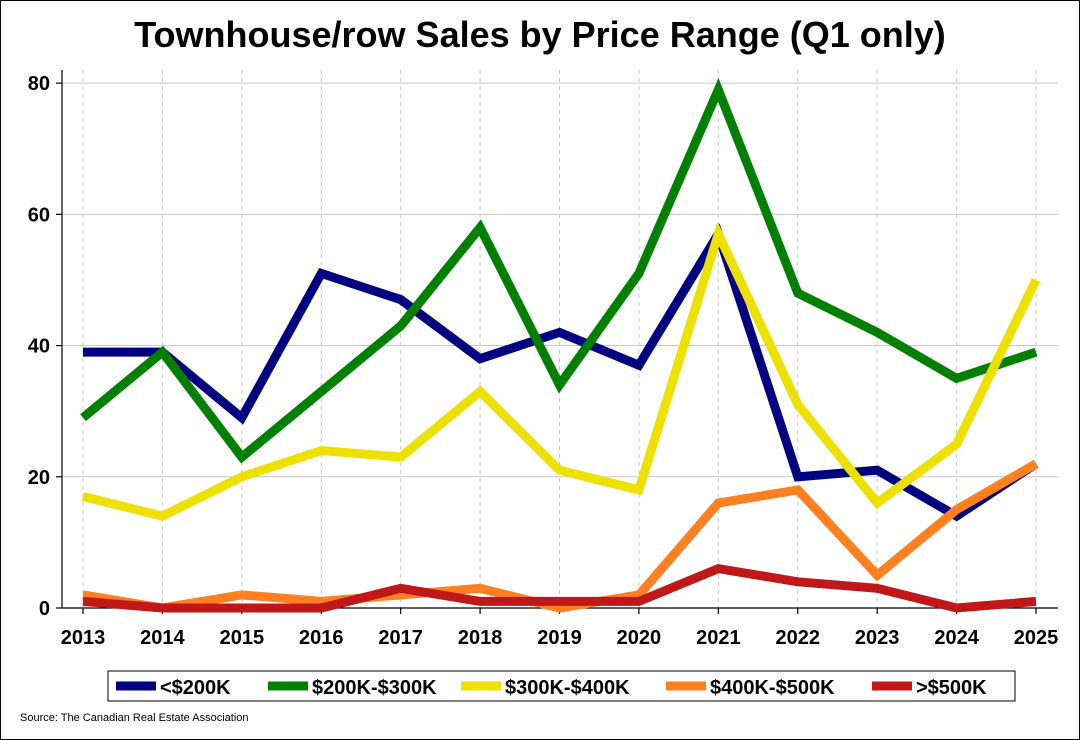  What do you see at coordinates (567, 688) in the screenshot?
I see `legend-label: $300K-$400K` at bounding box center [567, 688].